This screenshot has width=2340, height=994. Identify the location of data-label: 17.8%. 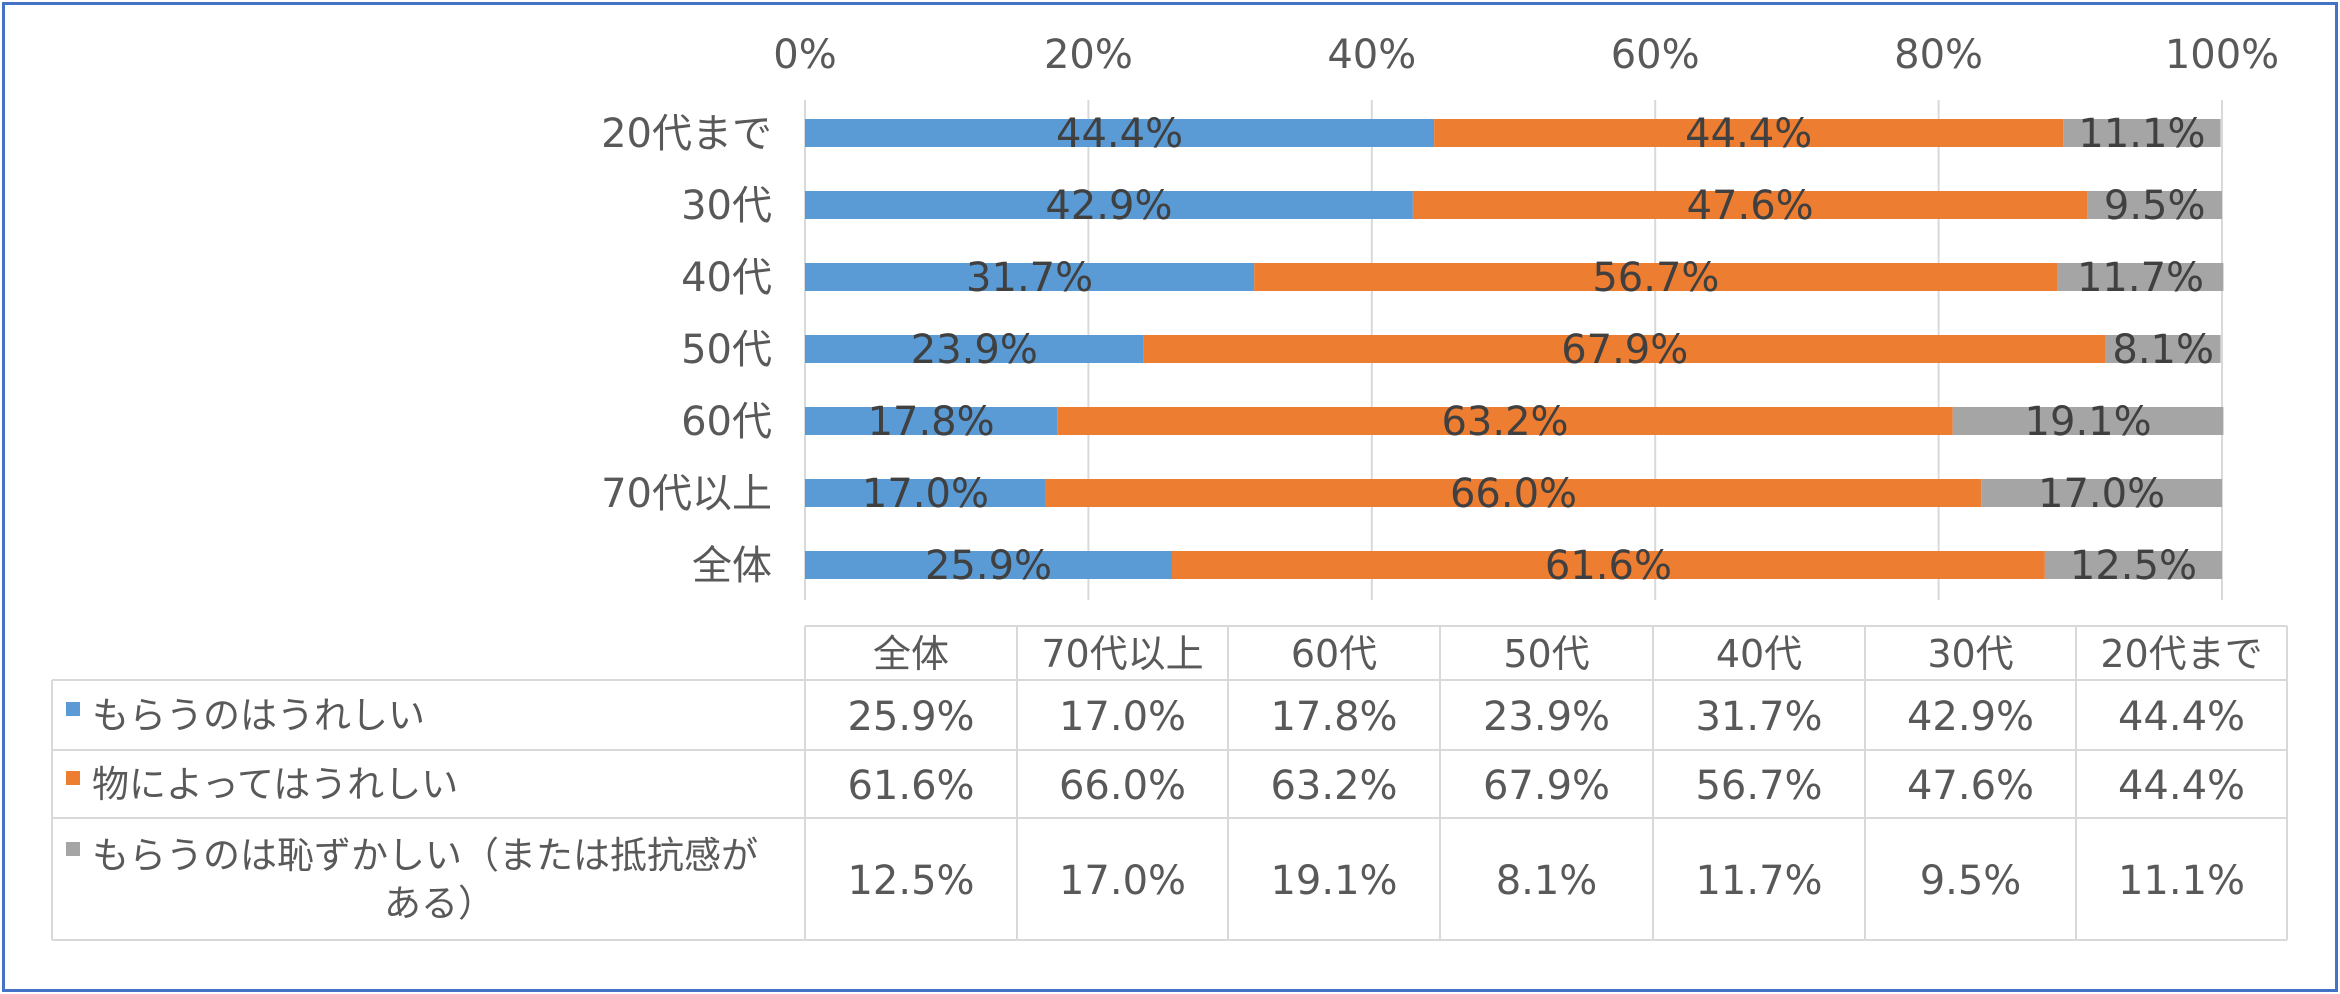
(931, 422).